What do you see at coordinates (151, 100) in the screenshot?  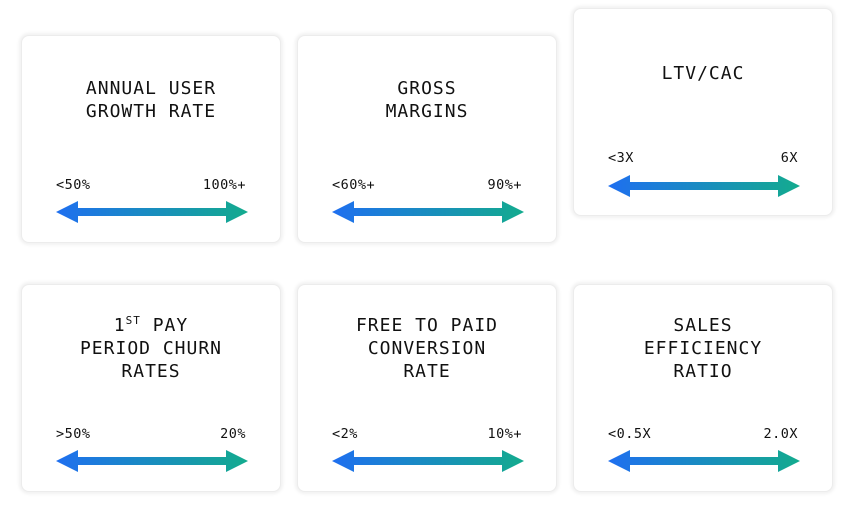 I see `card-title: ANNUAL USER GROWTH RATE` at bounding box center [151, 100].